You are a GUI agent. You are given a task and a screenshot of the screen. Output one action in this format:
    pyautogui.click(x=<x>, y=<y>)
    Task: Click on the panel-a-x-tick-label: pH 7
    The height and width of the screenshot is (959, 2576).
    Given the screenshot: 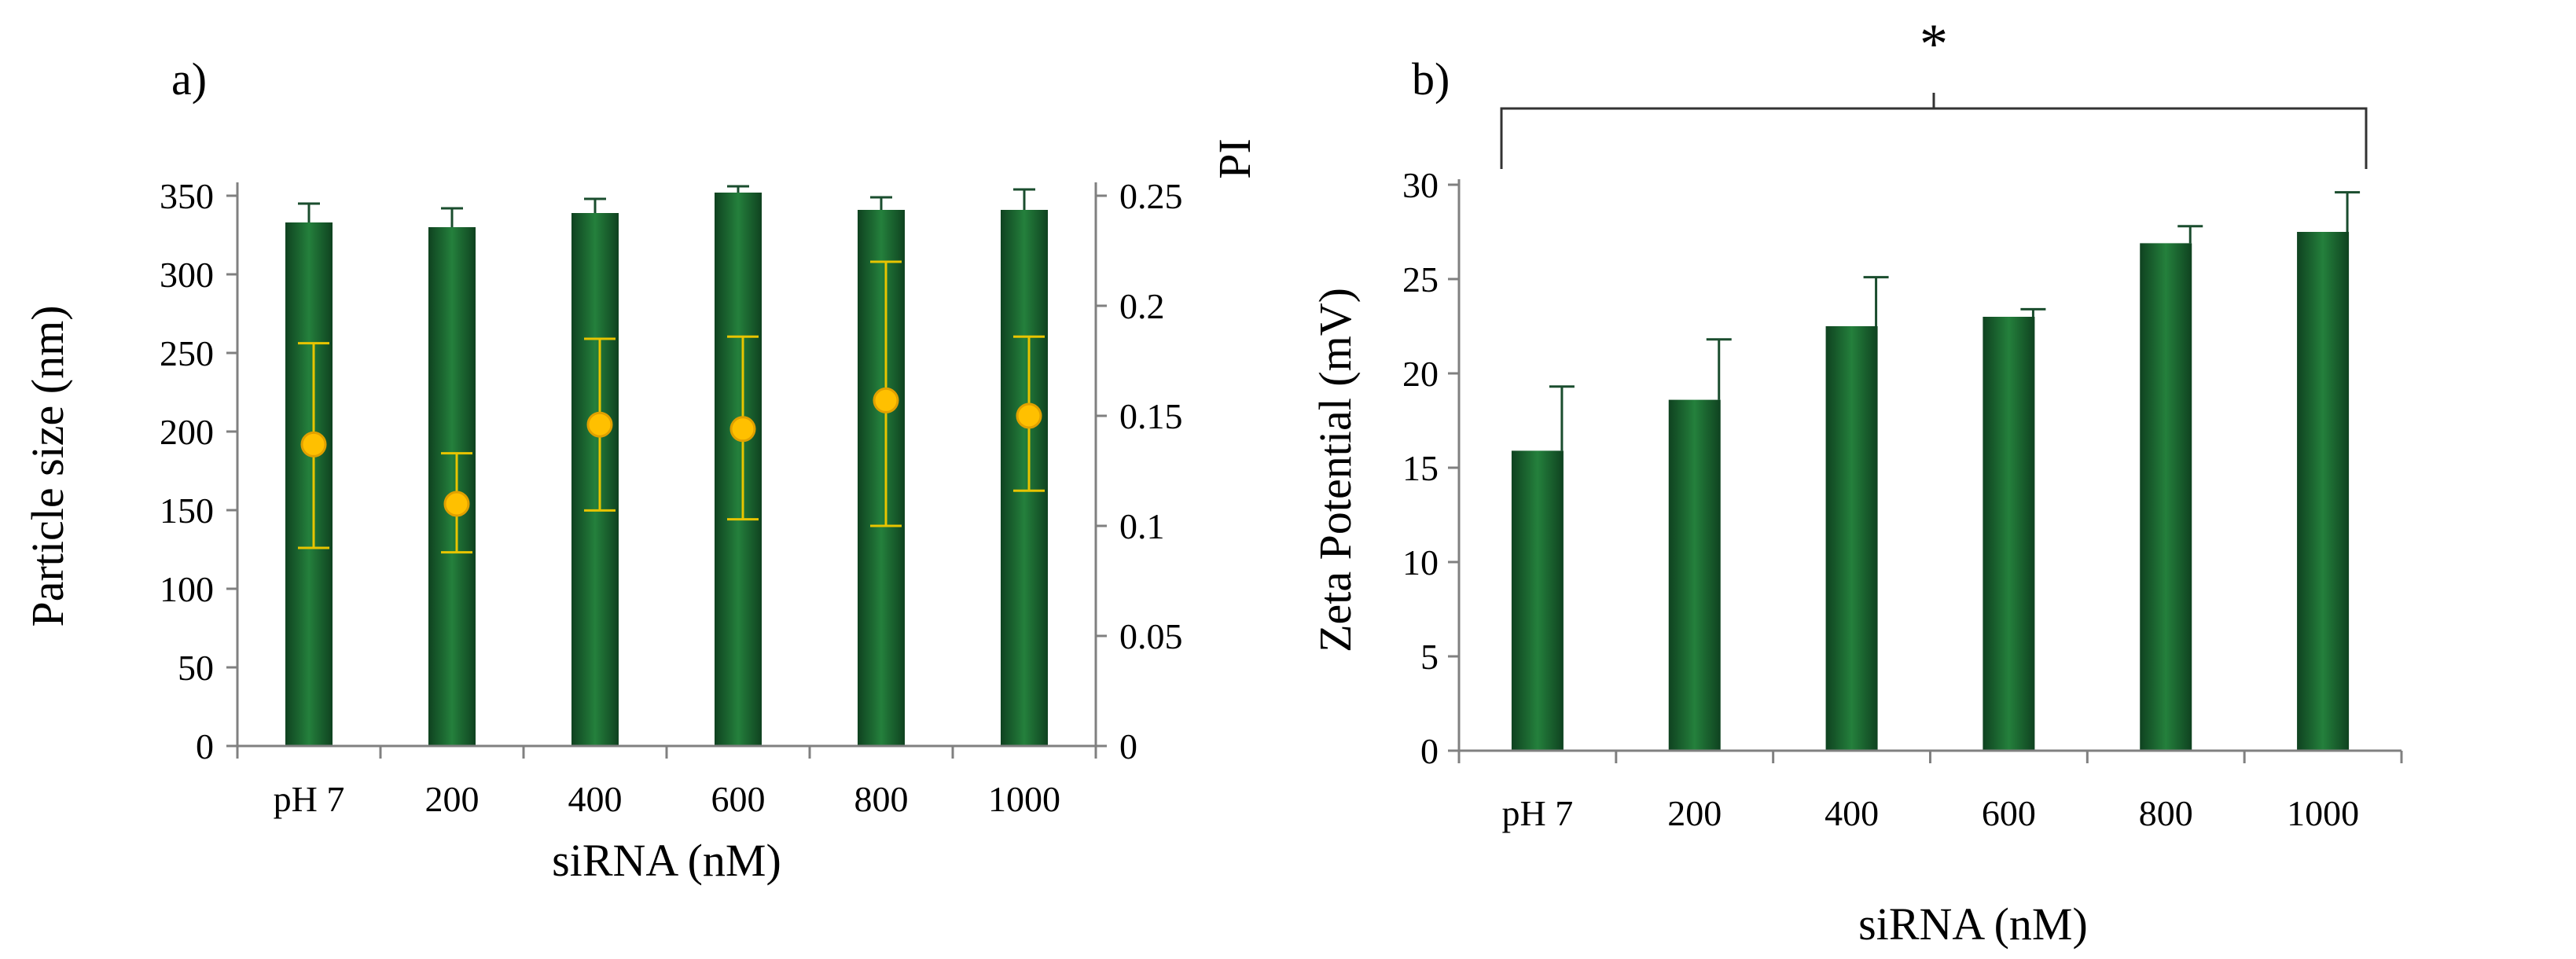 What is the action you would take?
    pyautogui.click(x=309, y=799)
    